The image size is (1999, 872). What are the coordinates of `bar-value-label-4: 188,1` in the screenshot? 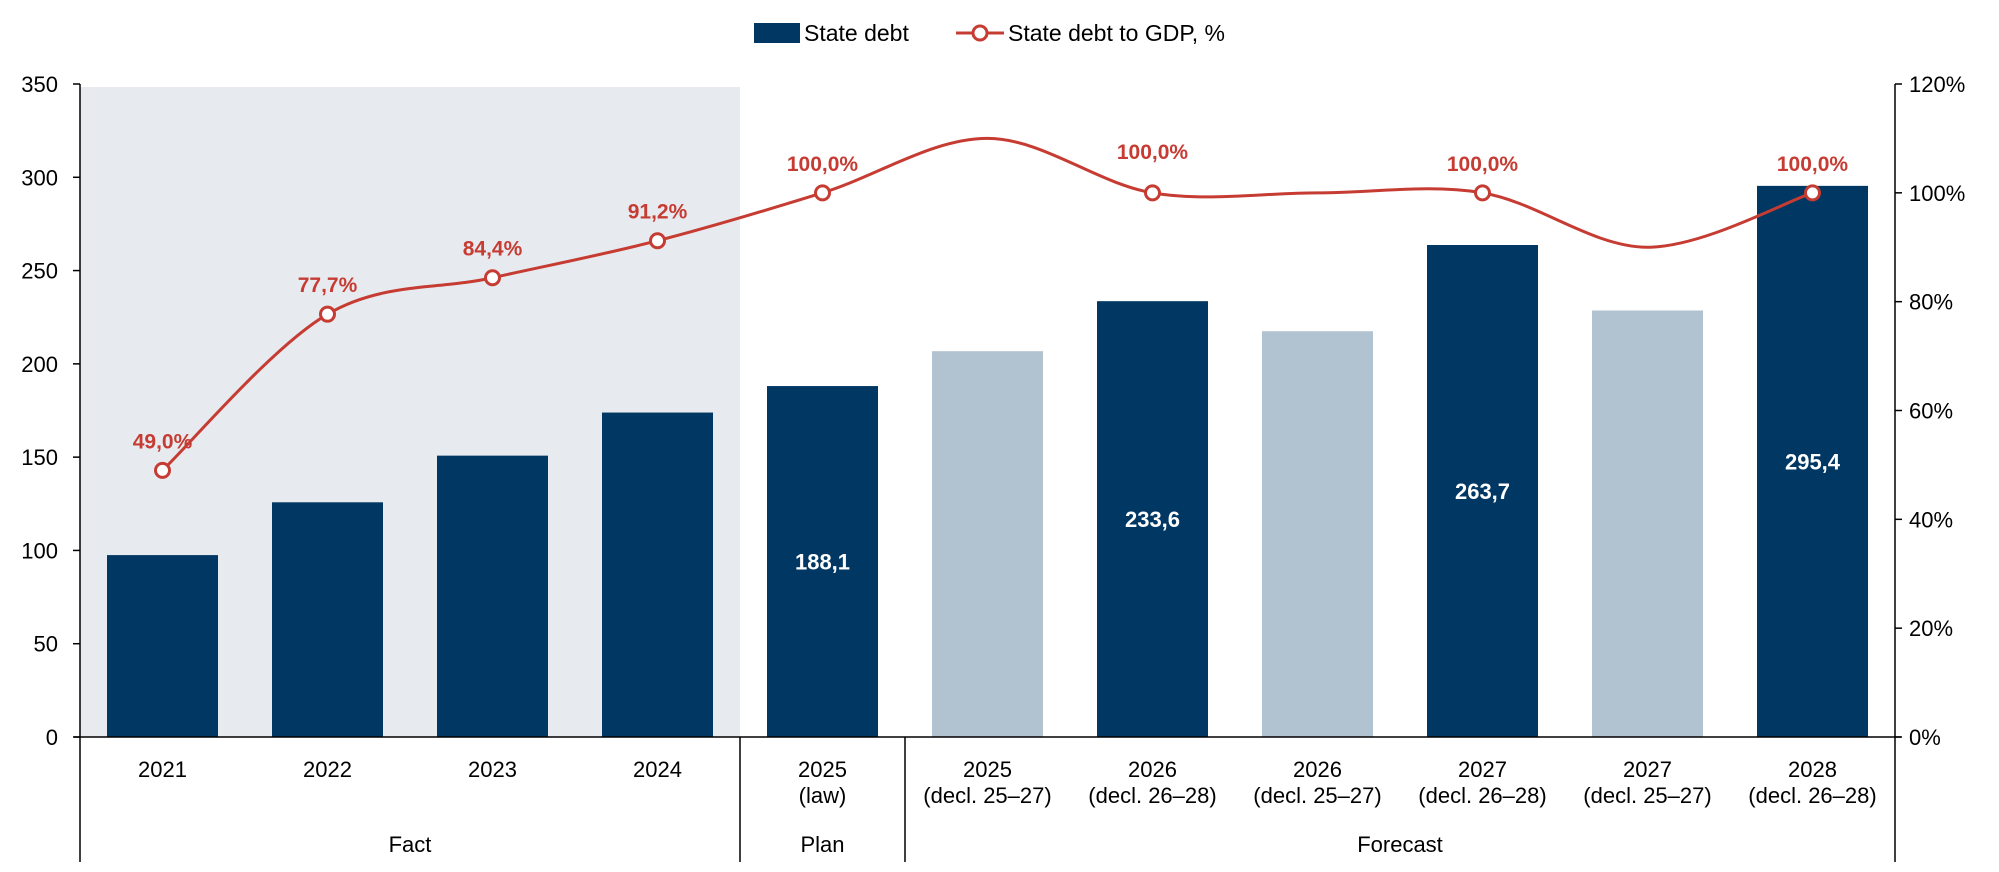 It's located at (822, 562).